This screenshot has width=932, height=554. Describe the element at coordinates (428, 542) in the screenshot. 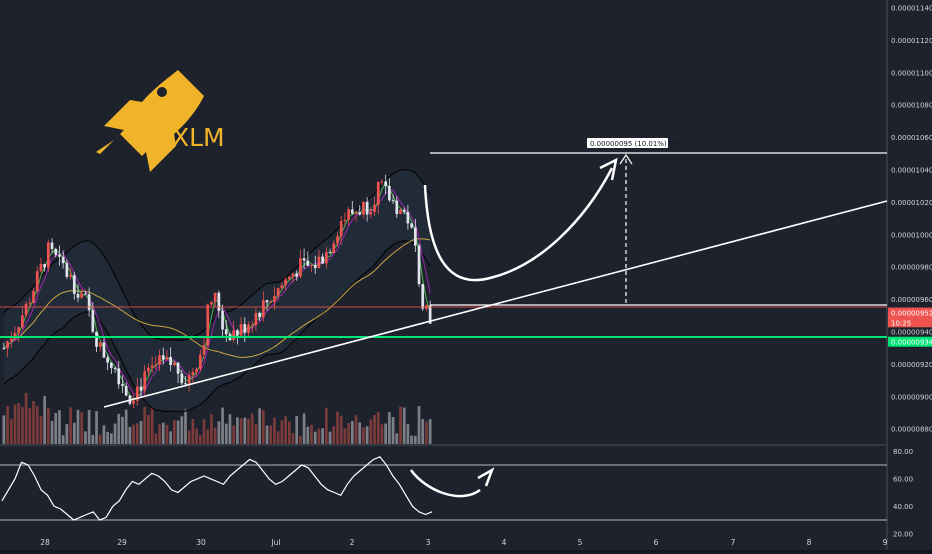

I see `time-tick-label: 3` at that location.